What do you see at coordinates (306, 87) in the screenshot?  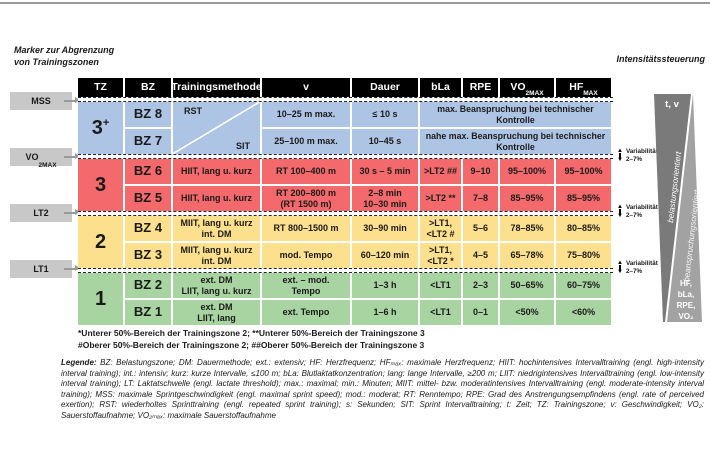 I see `header-v: v` at bounding box center [306, 87].